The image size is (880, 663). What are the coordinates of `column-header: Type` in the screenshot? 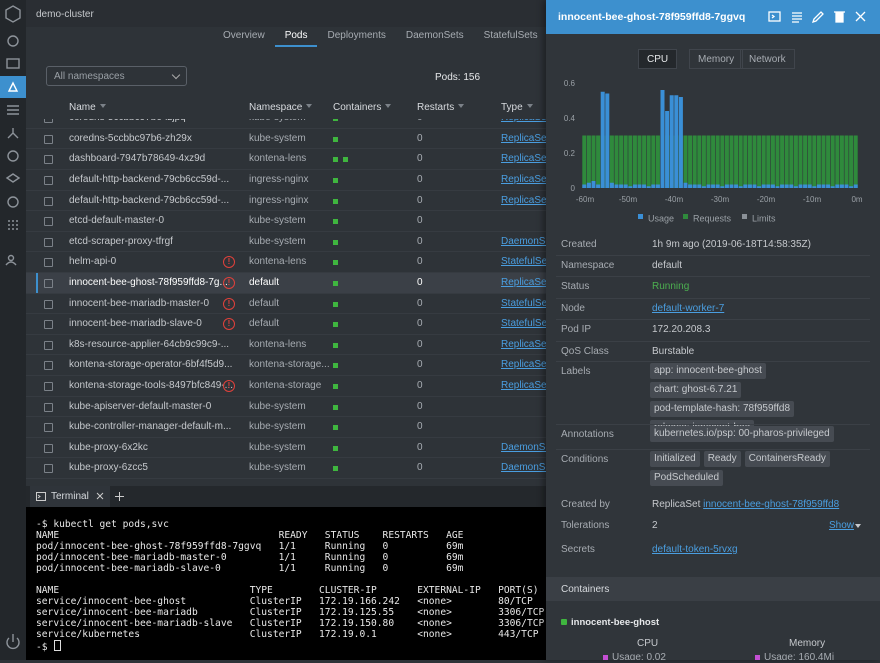 It's located at (517, 107).